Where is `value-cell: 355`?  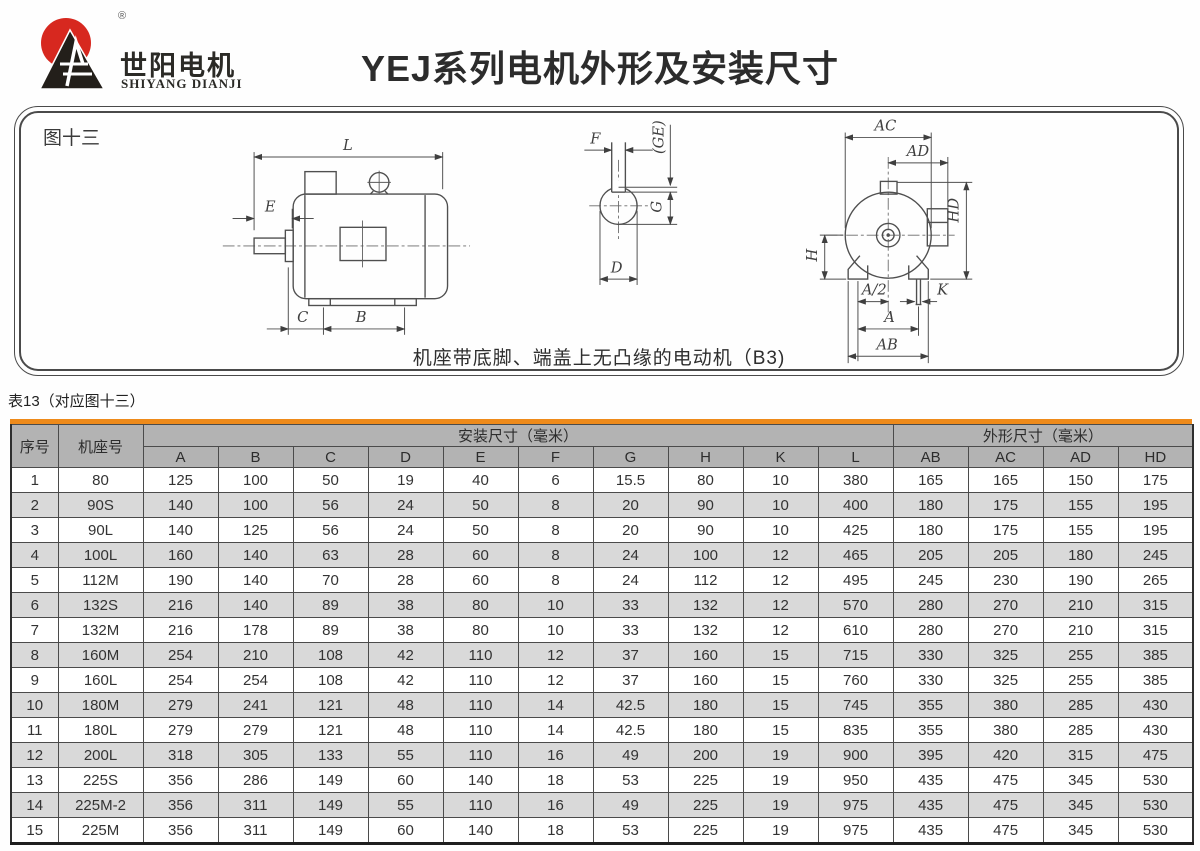
value-cell: 355 is located at coordinates (930, 705).